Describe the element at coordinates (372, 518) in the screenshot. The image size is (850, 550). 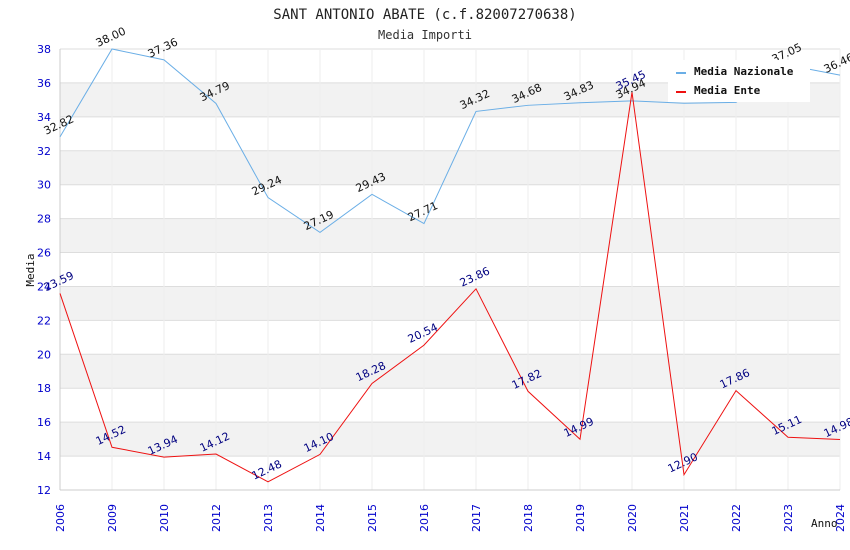
I see `x-tick-label: 2015` at that location.